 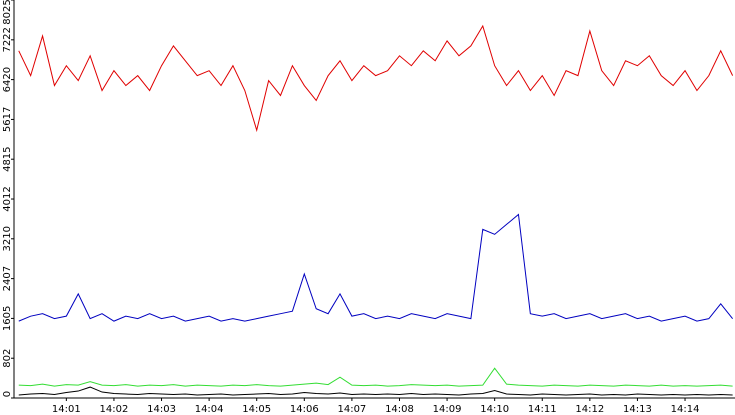 I want to click on x-tick-label: 14:06, so click(x=304, y=409).